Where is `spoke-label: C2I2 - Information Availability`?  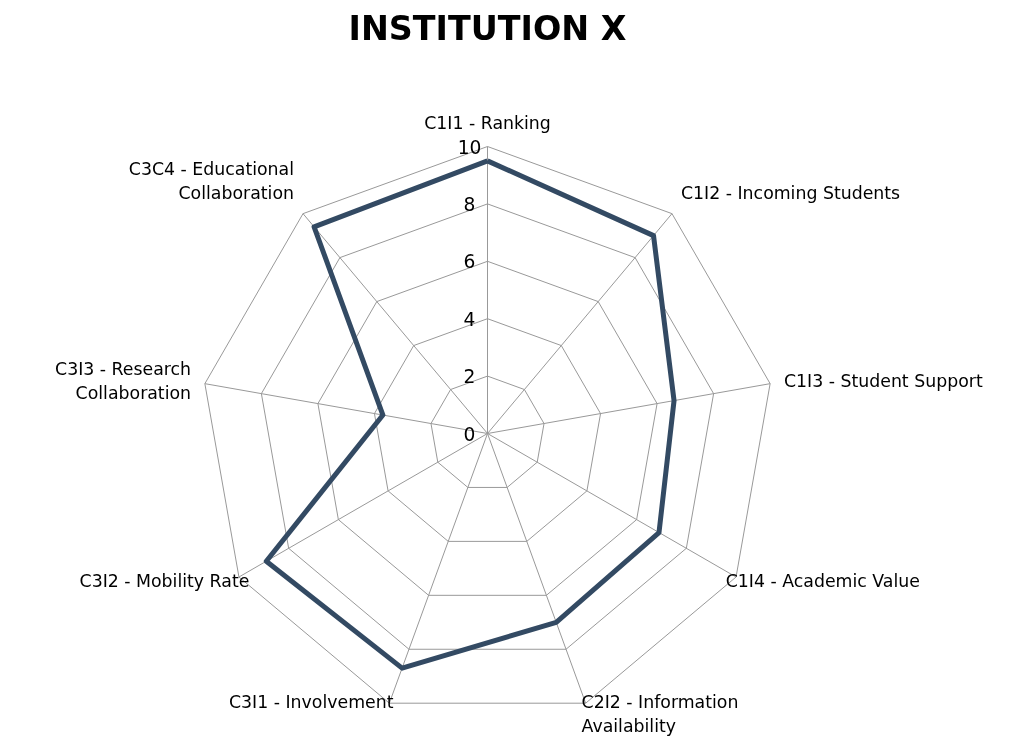
spoke-label: C2I2 - Information Availability is located at coordinates (660, 713).